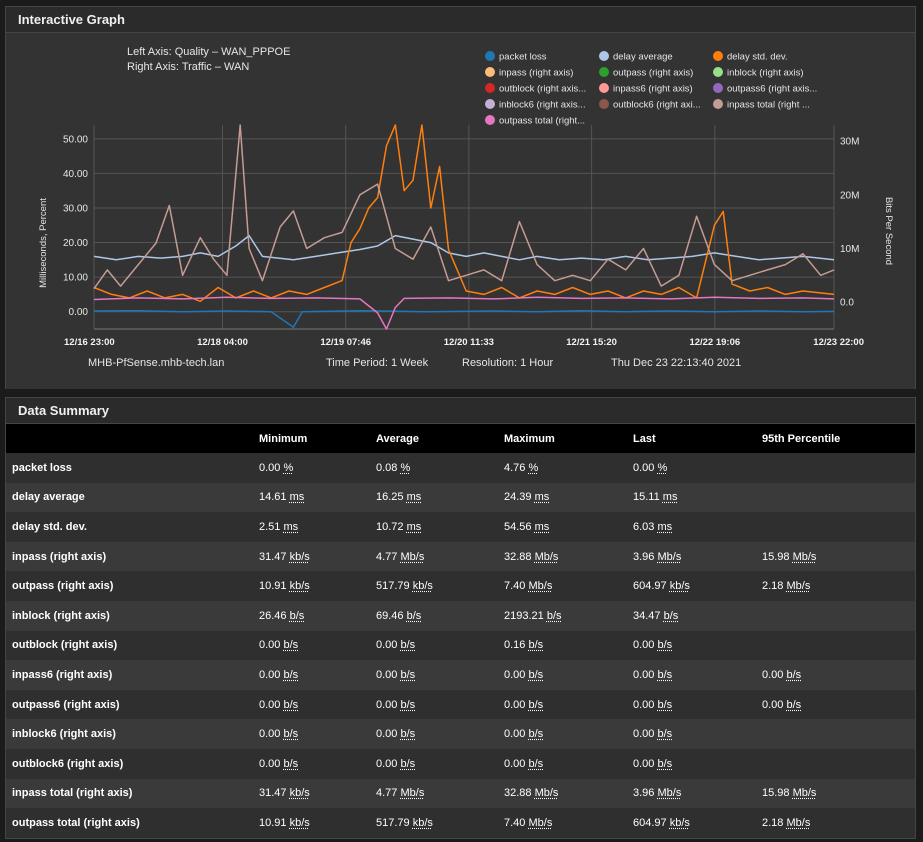 This screenshot has width=923, height=842. I want to click on legend-item: delay average, so click(636, 57).